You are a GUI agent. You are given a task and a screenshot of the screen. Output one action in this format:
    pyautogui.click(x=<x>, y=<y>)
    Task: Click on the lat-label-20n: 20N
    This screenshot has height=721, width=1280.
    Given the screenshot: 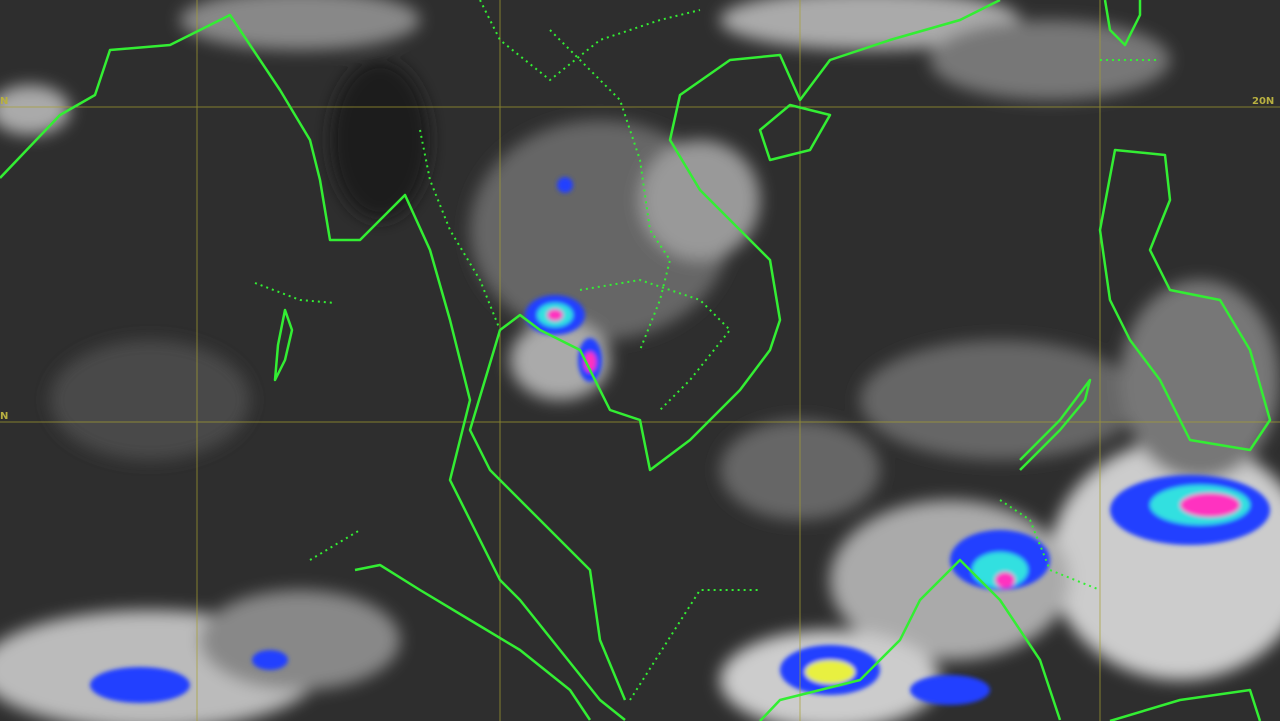 What is the action you would take?
    pyautogui.click(x=1263, y=101)
    